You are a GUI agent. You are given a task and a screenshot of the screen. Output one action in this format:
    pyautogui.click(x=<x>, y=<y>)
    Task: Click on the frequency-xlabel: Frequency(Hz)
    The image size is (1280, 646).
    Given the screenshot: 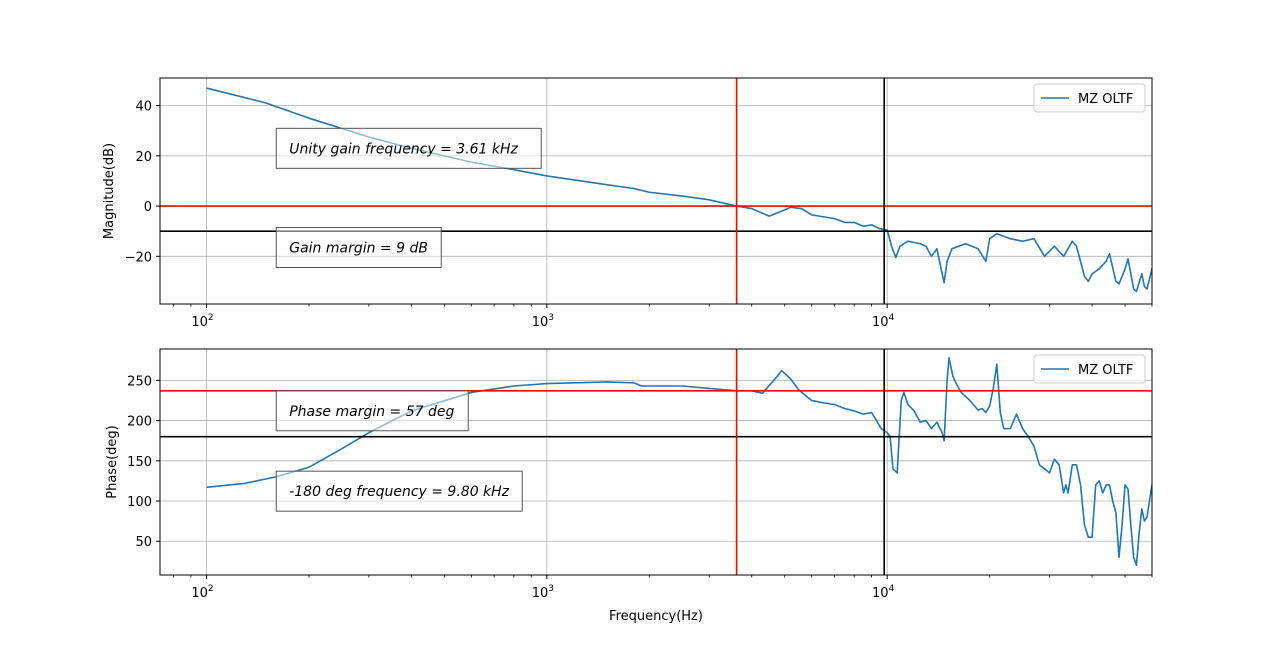 What is the action you would take?
    pyautogui.click(x=656, y=616)
    